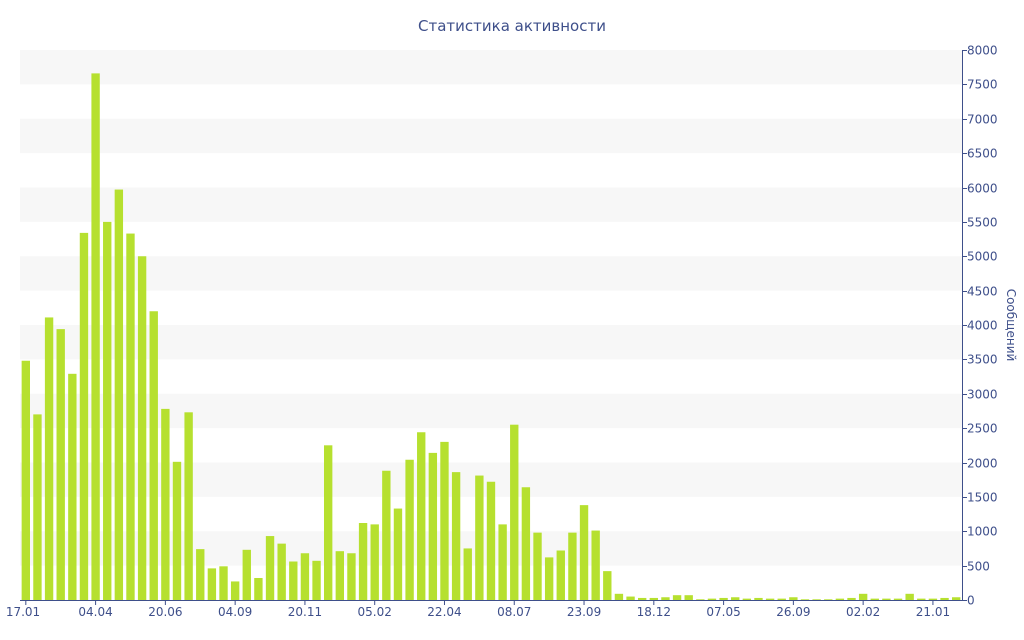  Describe the element at coordinates (95, 612) in the screenshot. I see `x-tick-label: 04.04` at that location.